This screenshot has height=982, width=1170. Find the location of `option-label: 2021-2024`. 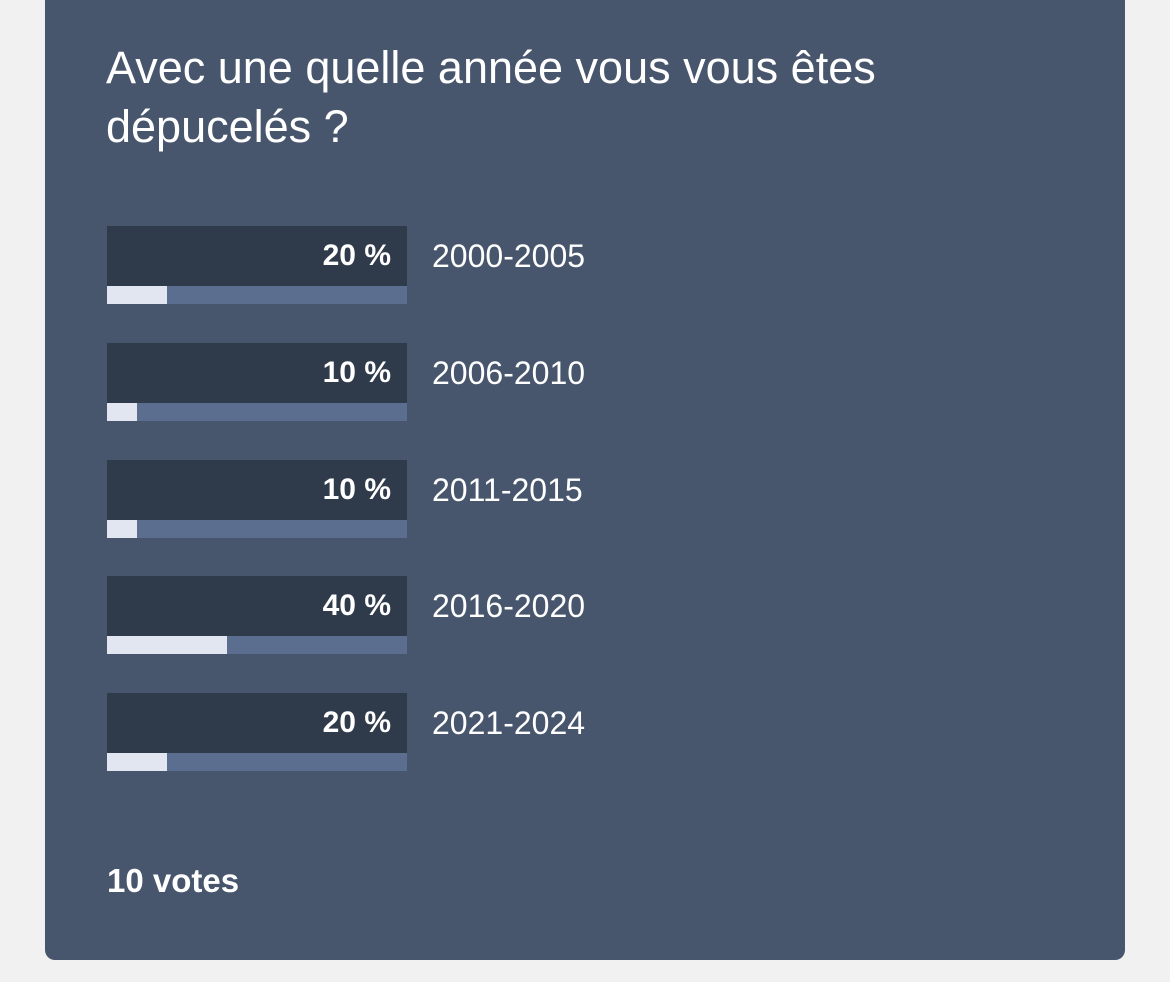

option-label: 2021-2024 is located at coordinates (509, 723).